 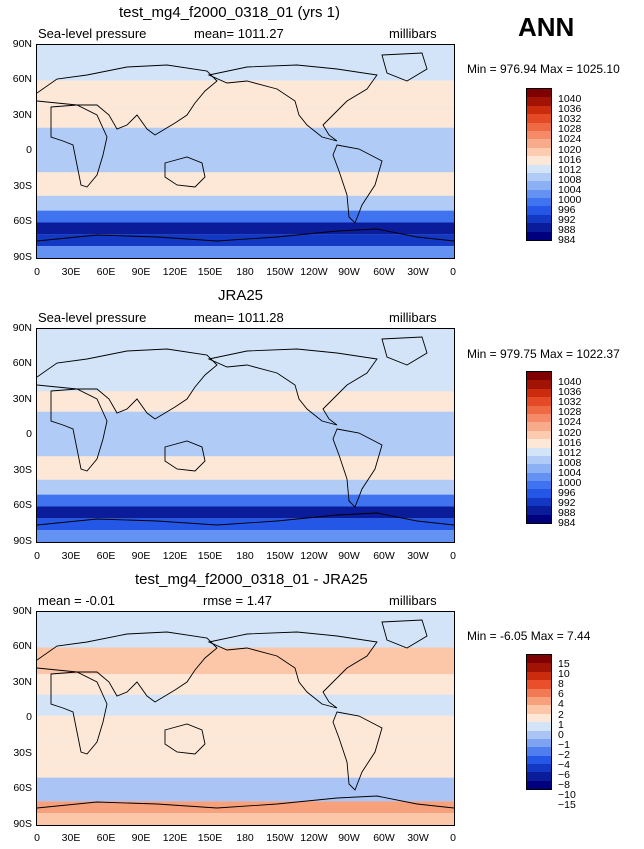 What do you see at coordinates (564, 775) in the screenshot?
I see `colorbar-label: −6` at bounding box center [564, 775].